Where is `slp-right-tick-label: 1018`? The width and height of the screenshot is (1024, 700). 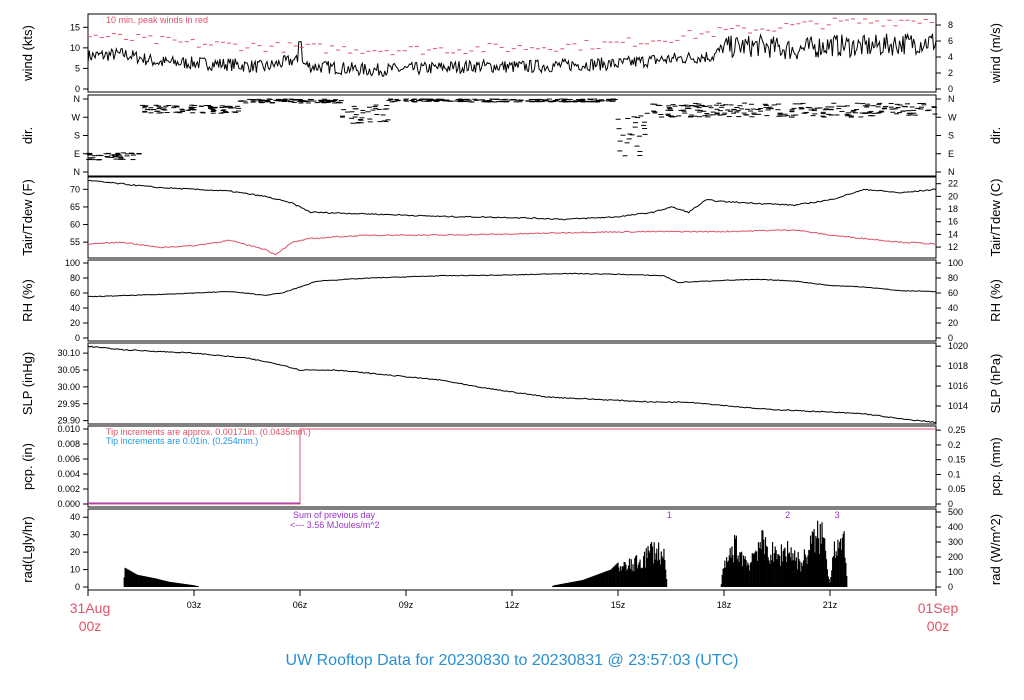 slp-right-tick-label: 1018 is located at coordinates (958, 366).